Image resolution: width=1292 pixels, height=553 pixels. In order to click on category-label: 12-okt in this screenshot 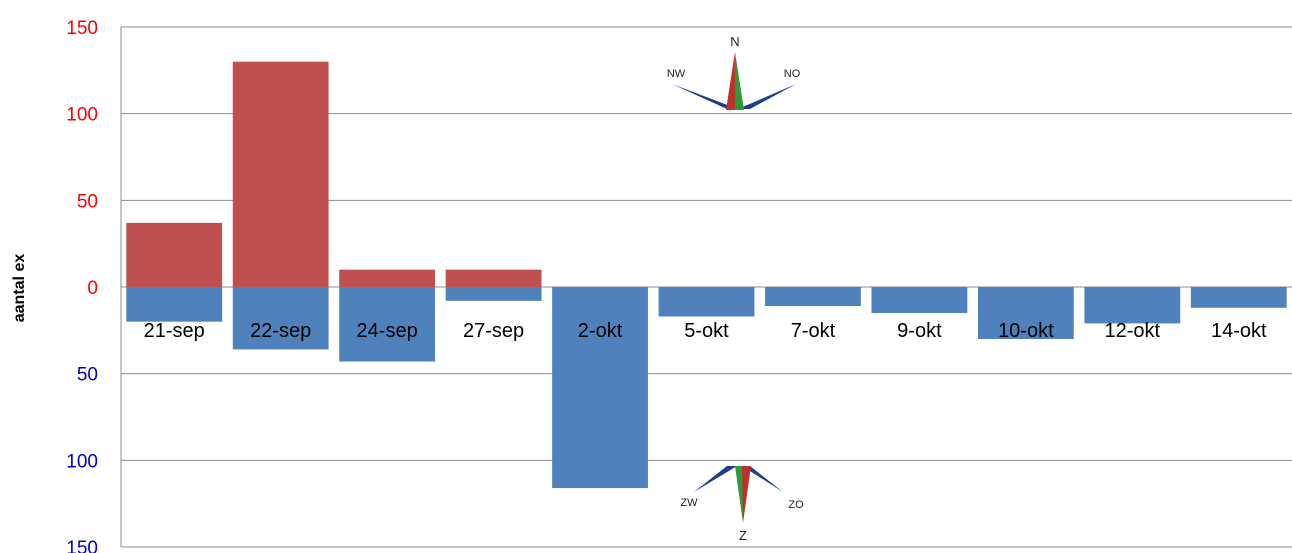, I will do `click(1133, 331)`.